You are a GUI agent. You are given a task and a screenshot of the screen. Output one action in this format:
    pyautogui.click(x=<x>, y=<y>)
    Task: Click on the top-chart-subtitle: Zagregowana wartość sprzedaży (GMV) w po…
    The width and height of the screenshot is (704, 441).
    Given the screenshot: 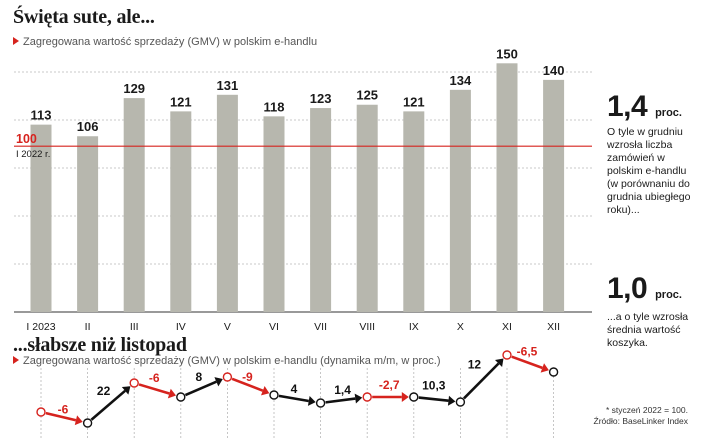 What is the action you would take?
    pyautogui.click(x=165, y=42)
    